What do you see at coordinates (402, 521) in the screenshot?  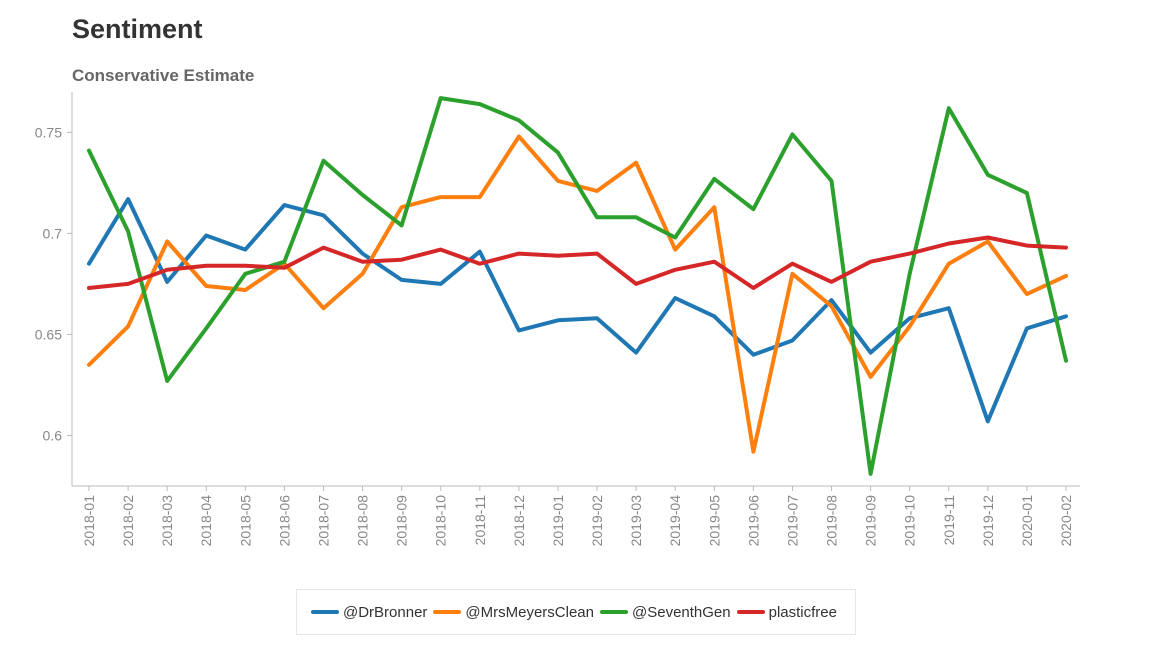 I see `x-tick-label: 2018-09` at bounding box center [402, 521].